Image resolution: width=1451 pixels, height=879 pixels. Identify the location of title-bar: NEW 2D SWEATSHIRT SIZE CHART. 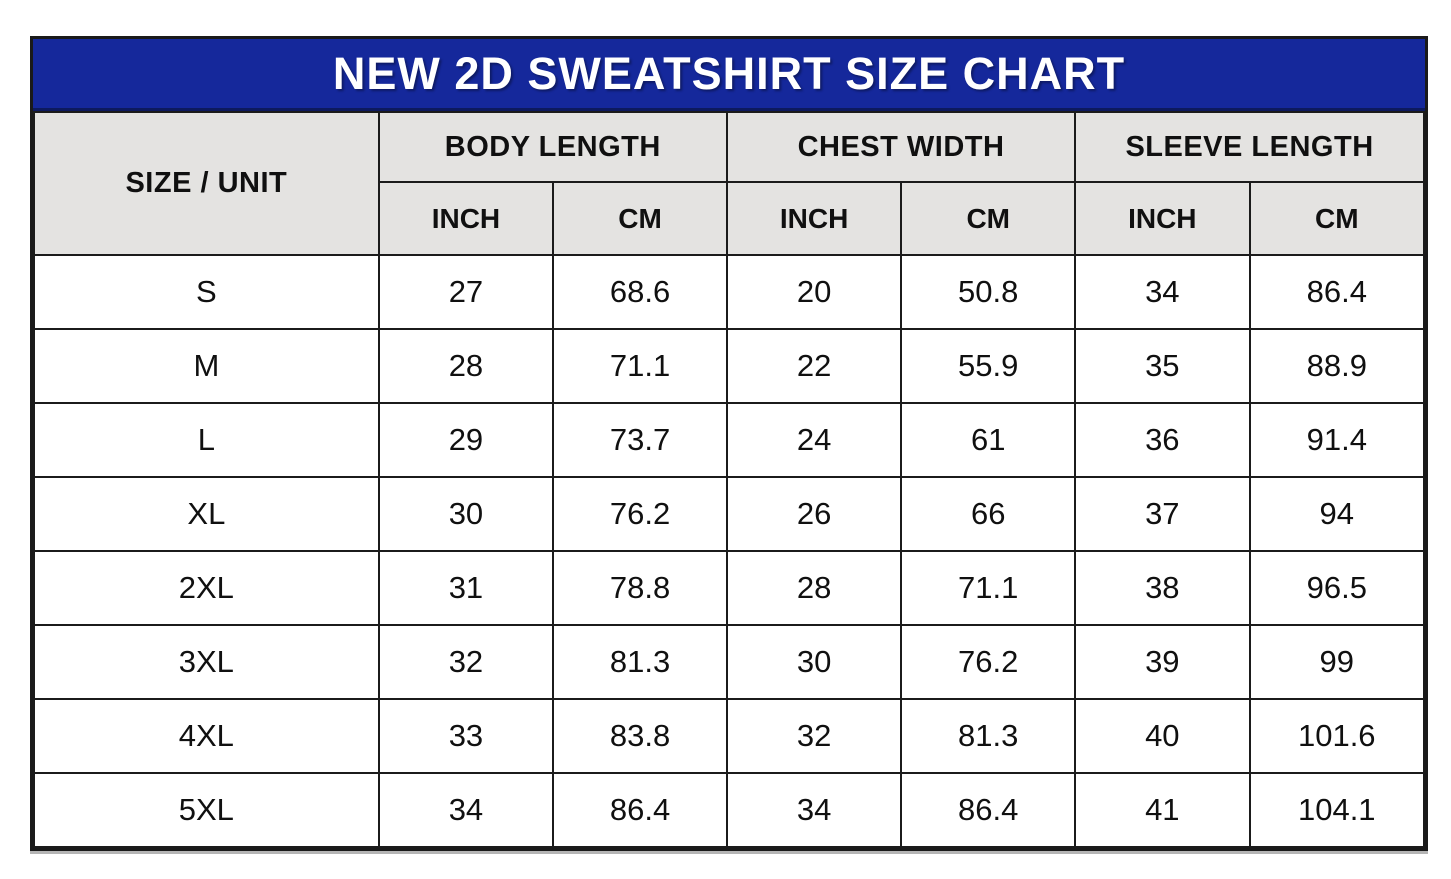
(729, 75).